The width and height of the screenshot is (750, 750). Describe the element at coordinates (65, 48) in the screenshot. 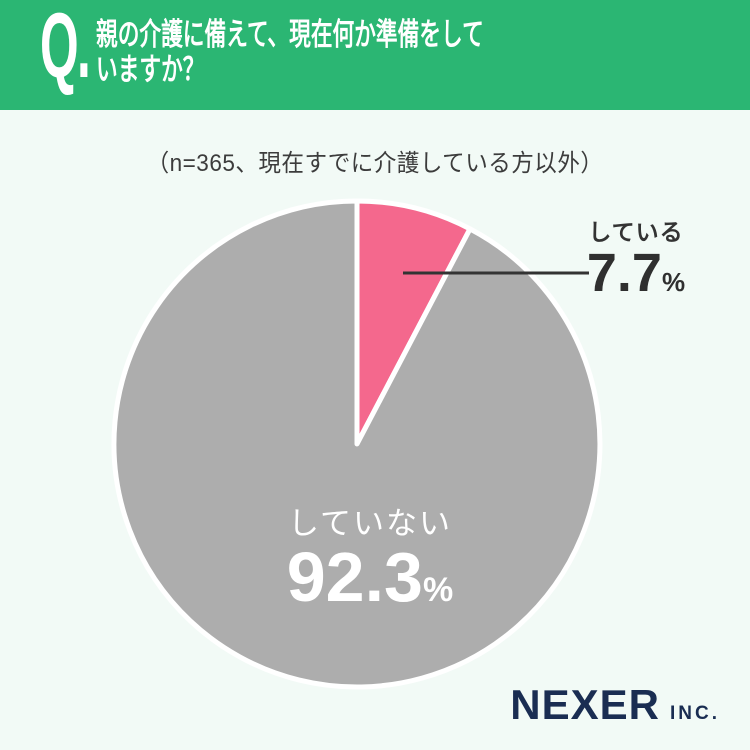

I see `q-mark-label: Q.` at that location.